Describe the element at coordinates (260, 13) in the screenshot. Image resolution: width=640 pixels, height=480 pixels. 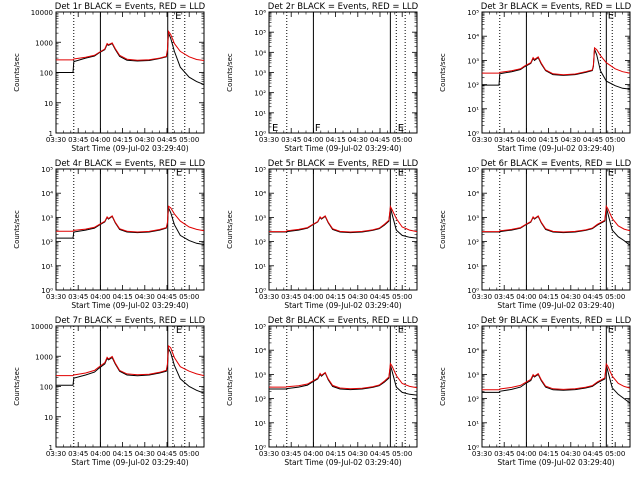
I see `y-tick-label: 10⁶` at that location.